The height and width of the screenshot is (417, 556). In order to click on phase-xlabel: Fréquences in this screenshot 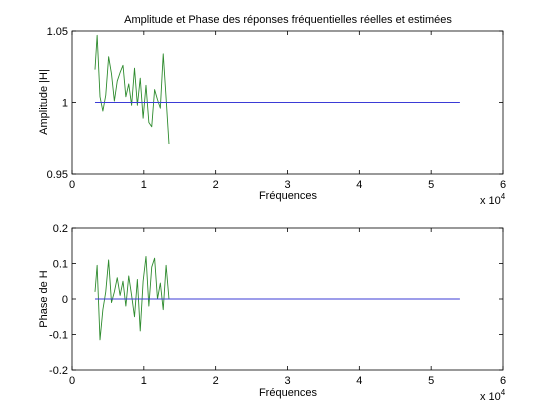, I will do `click(288, 393)`.